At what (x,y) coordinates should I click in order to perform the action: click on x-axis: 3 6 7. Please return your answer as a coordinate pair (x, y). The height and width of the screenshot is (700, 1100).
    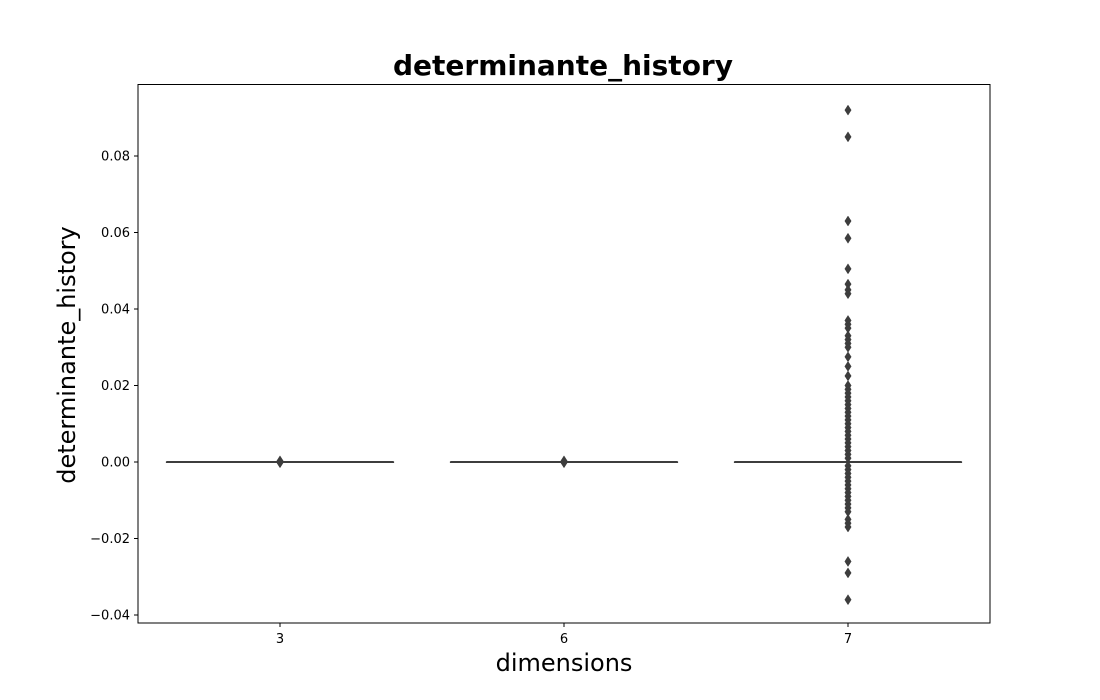
    Looking at the image, I should click on (564, 635).